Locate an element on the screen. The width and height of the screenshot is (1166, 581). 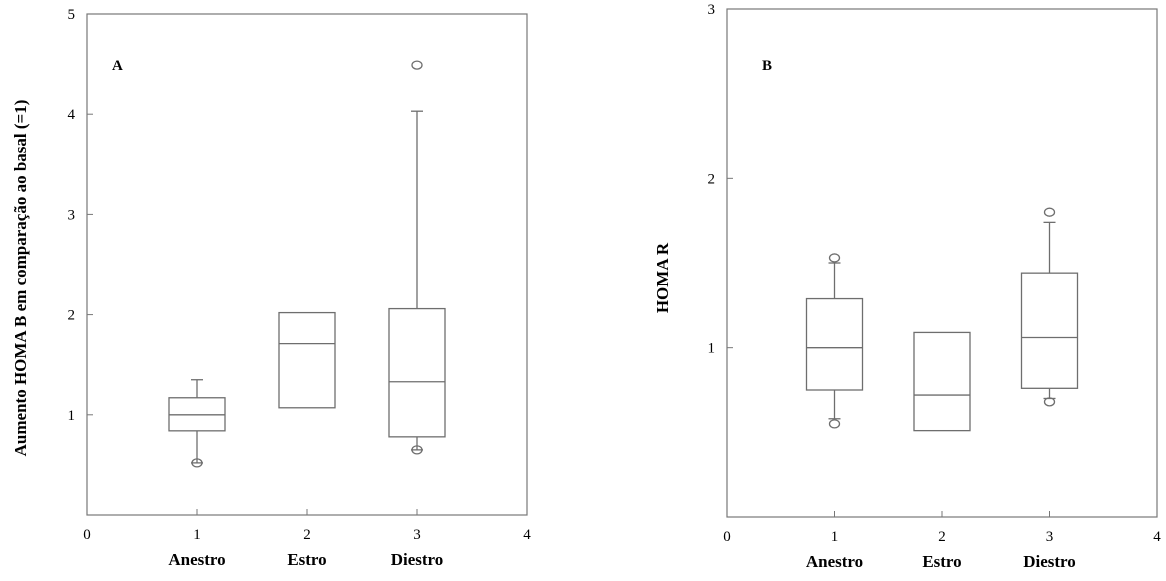
panel-b-category-label: Estro is located at coordinates (941, 561).